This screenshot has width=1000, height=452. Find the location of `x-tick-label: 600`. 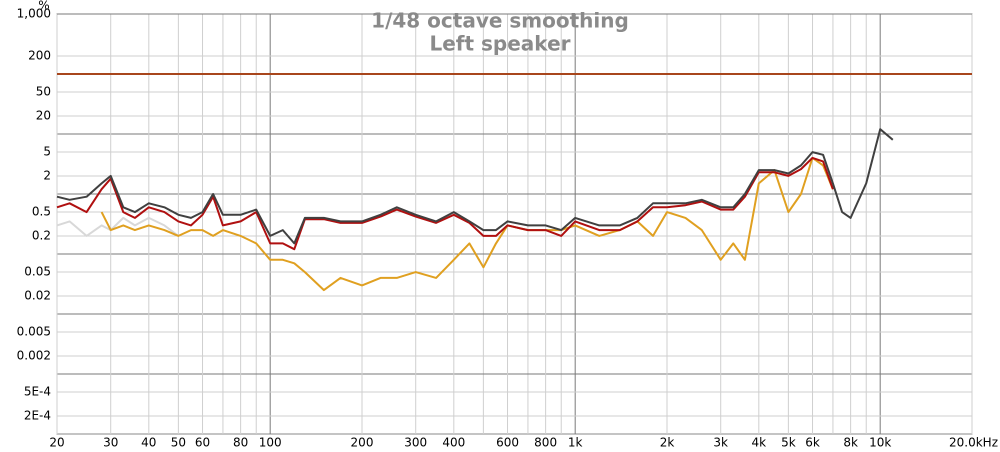

x-tick-label: 600 is located at coordinates (507, 443).